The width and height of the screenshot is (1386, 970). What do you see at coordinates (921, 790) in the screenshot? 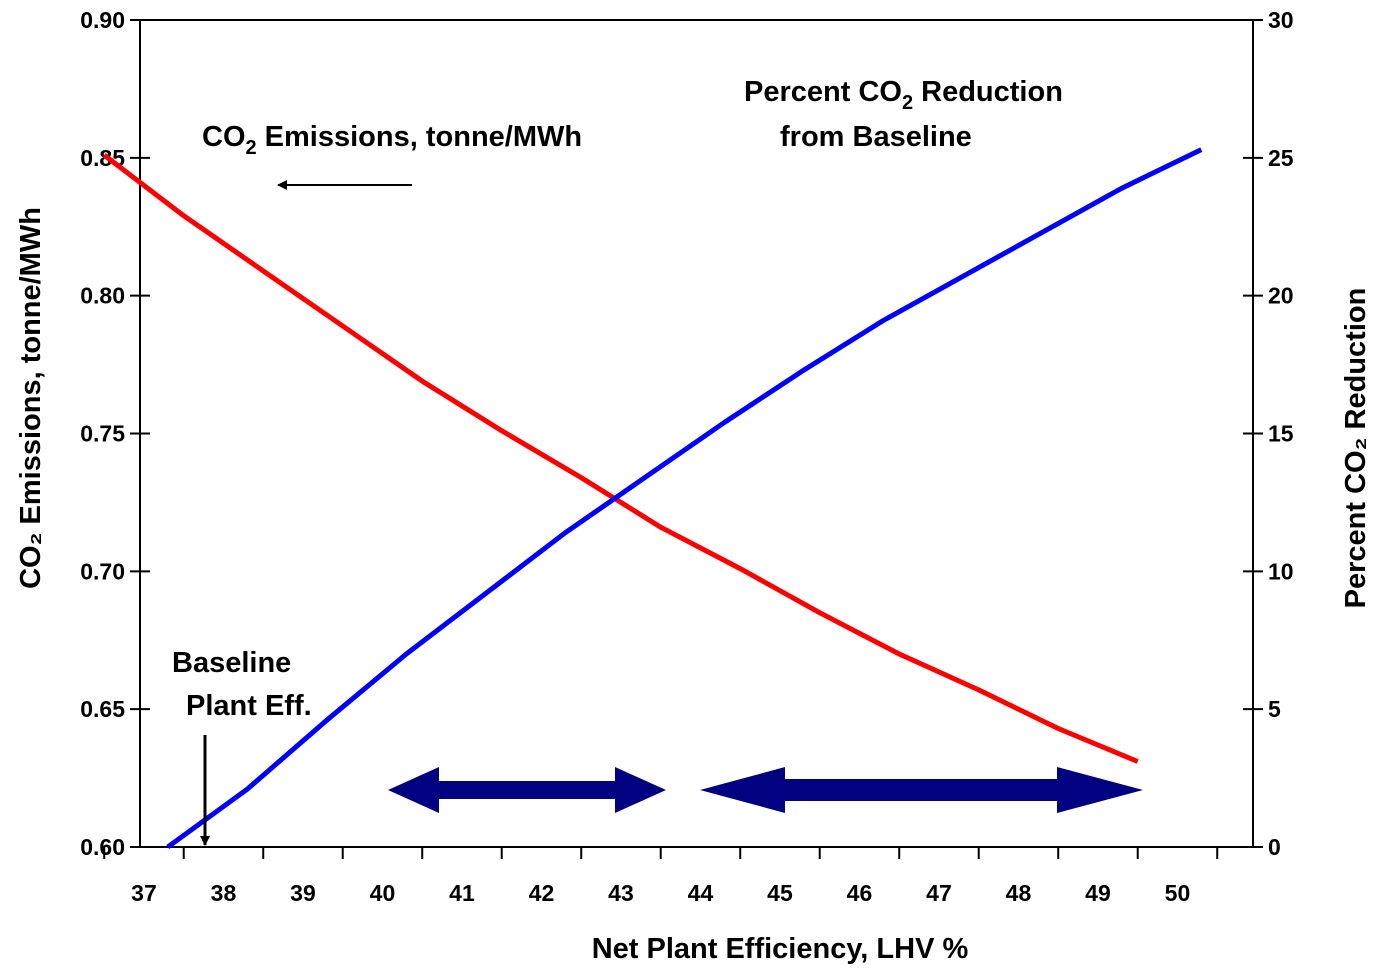
I see `double-arrow-right-icon` at bounding box center [921, 790].